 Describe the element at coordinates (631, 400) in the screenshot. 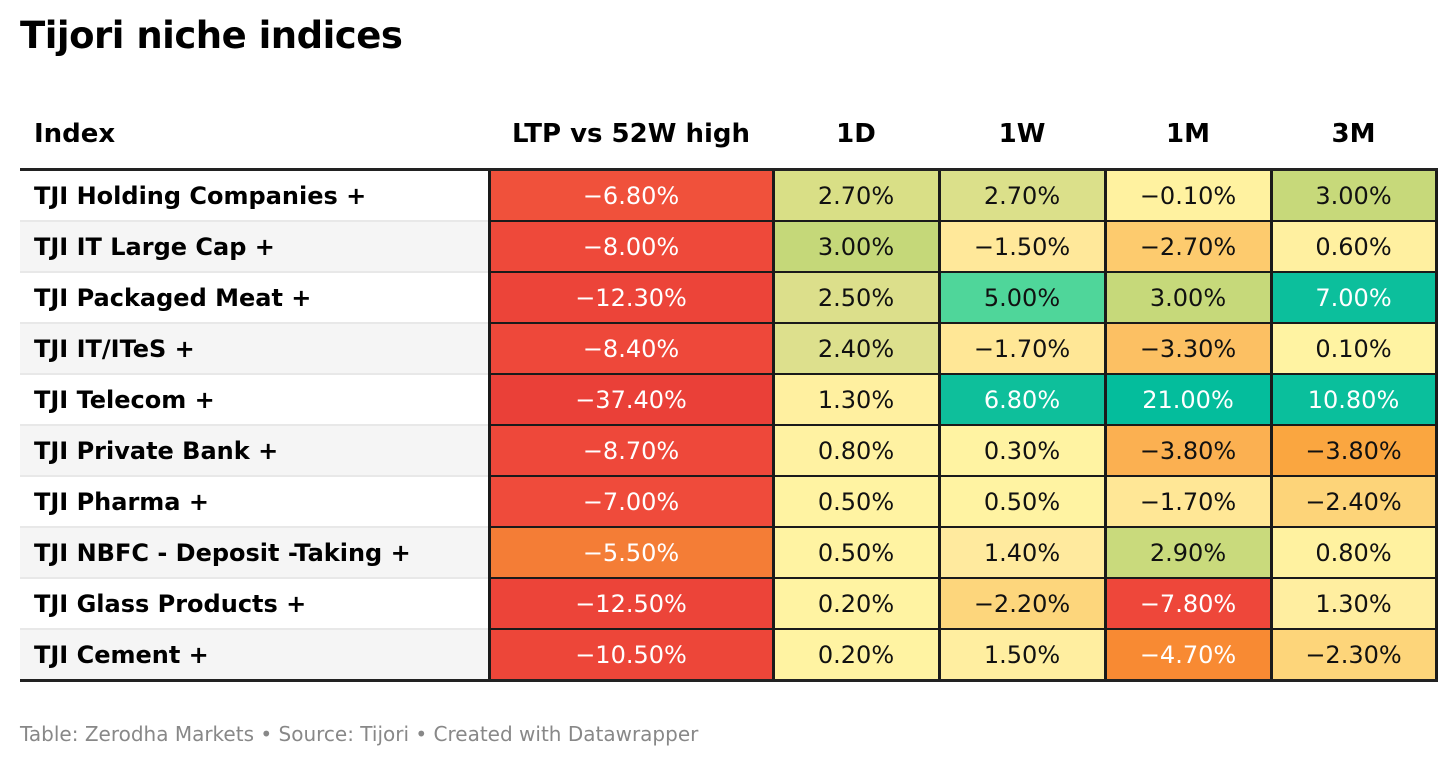

I see `value-cell-ltp-vs-52w-high: −37.40%` at that location.